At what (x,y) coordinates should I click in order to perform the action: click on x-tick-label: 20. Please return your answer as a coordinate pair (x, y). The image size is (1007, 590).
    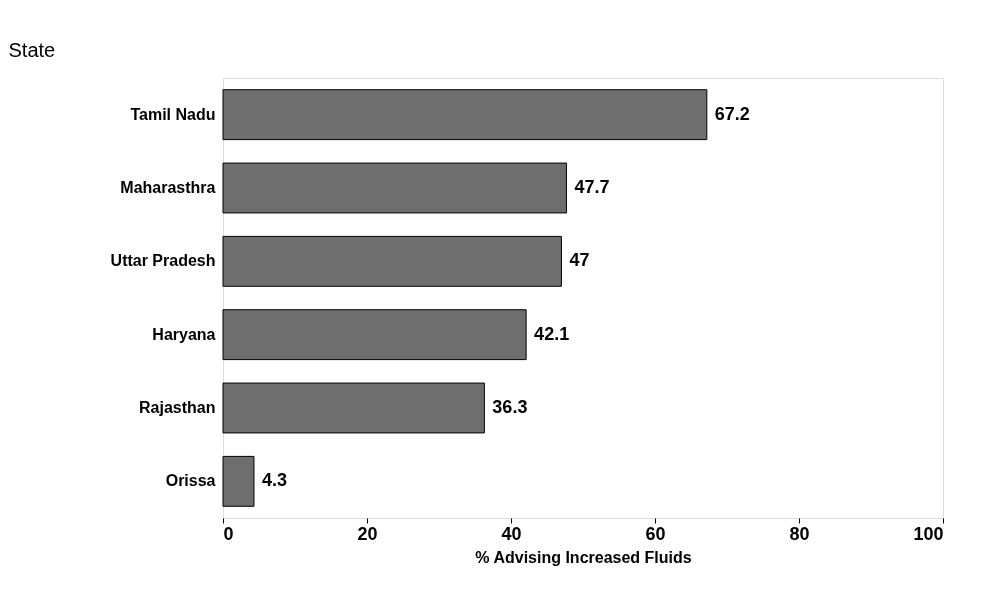
    Looking at the image, I should click on (367, 533).